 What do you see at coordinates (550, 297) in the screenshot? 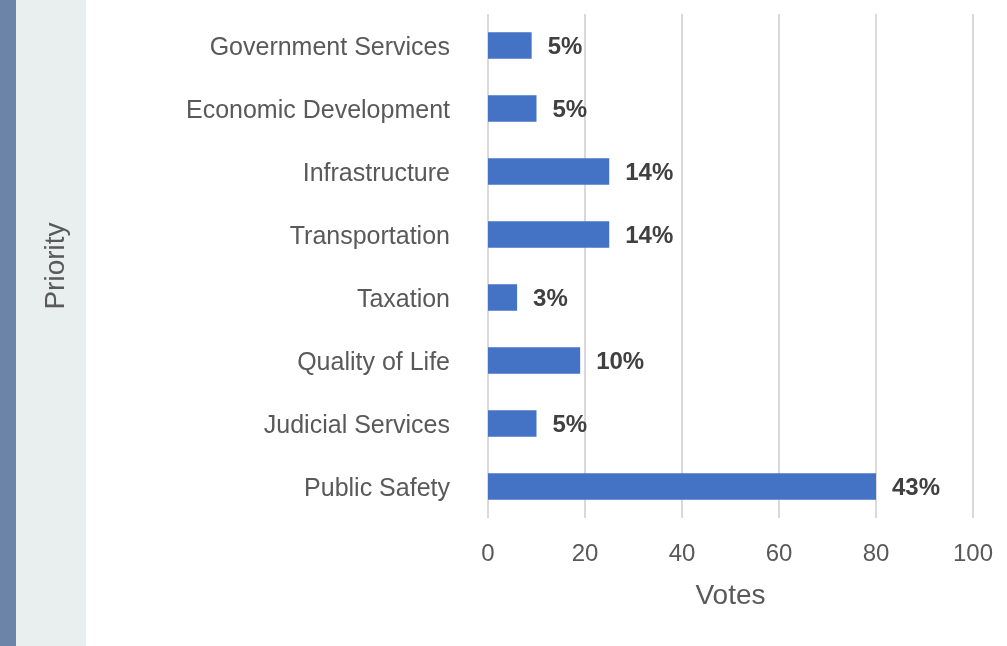
I see `annotation: 3%` at bounding box center [550, 297].